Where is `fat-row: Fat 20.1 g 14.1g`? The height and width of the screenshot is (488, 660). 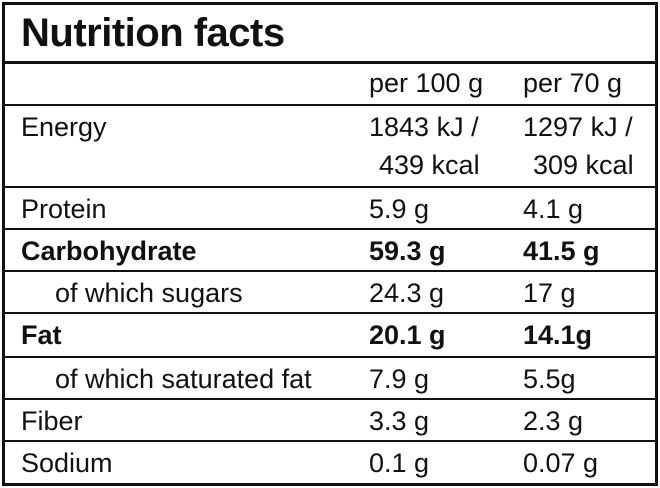
fat-row: Fat 20.1 g 14.1g is located at coordinates (330, 336).